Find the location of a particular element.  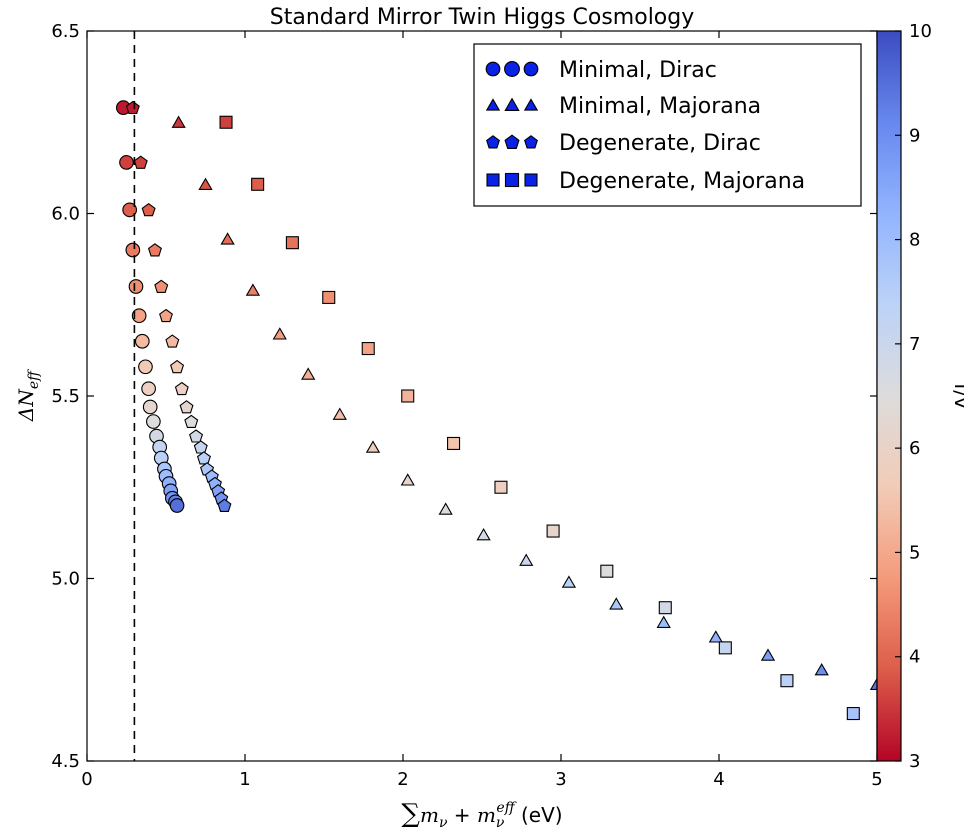

colorbar-tick-label: 6 is located at coordinates (914, 448).